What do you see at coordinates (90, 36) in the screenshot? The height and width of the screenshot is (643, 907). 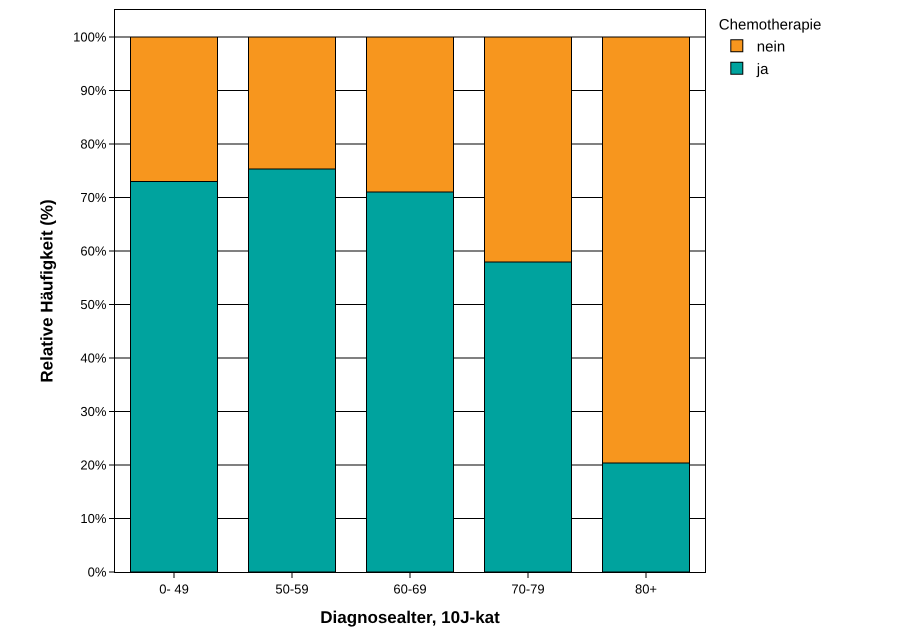 I see `y-tick-label: 100%` at bounding box center [90, 36].